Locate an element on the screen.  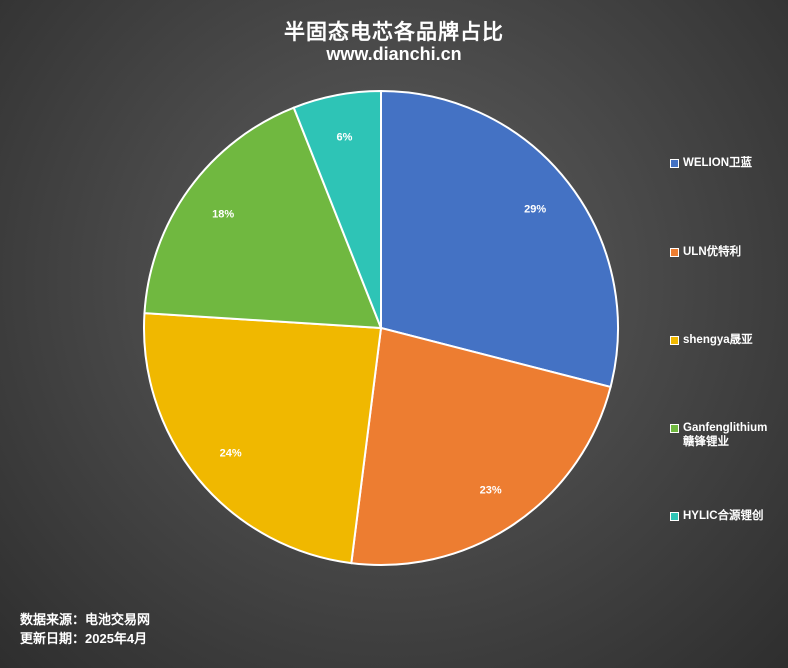
legend-label-ganfeng: Ganfenglithium is located at coordinates (725, 428).